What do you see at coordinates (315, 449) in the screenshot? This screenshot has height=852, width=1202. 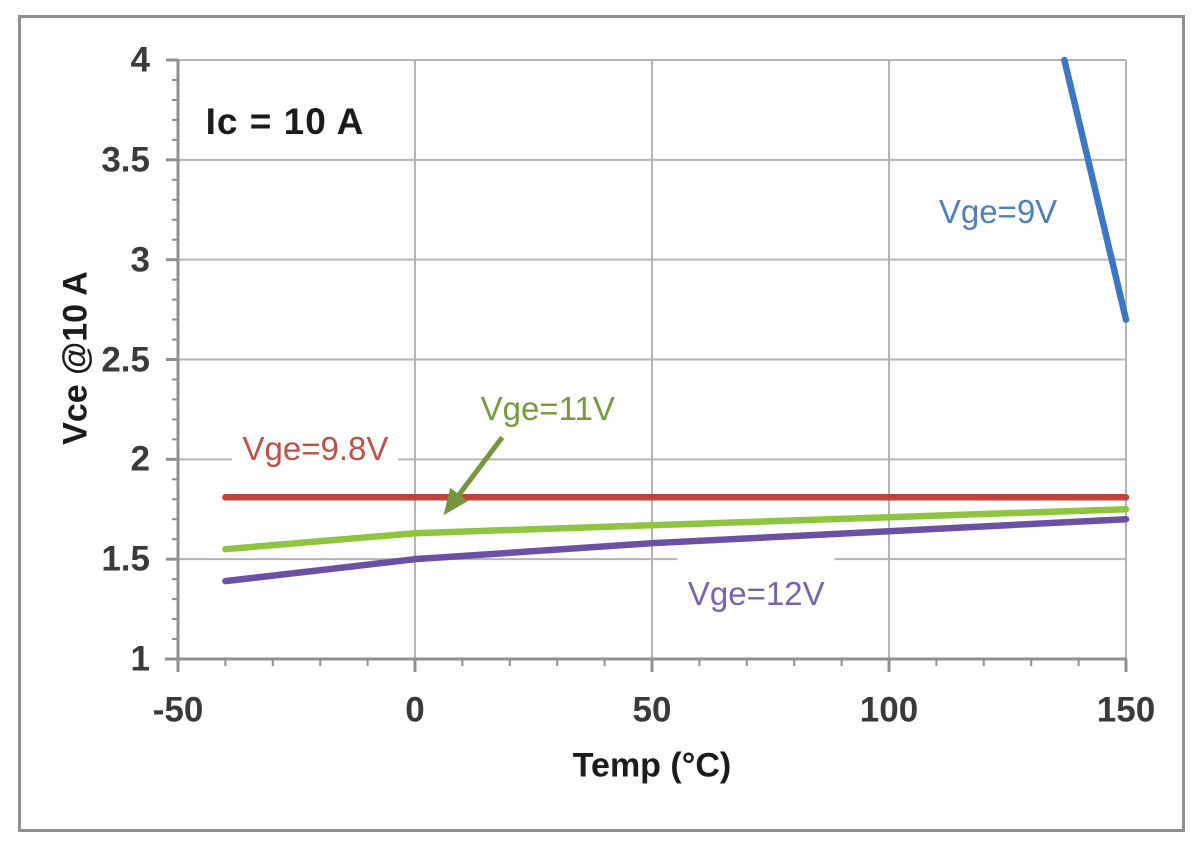 I see `series-label-vge9p8: Vge=9.8V` at bounding box center [315, 449].